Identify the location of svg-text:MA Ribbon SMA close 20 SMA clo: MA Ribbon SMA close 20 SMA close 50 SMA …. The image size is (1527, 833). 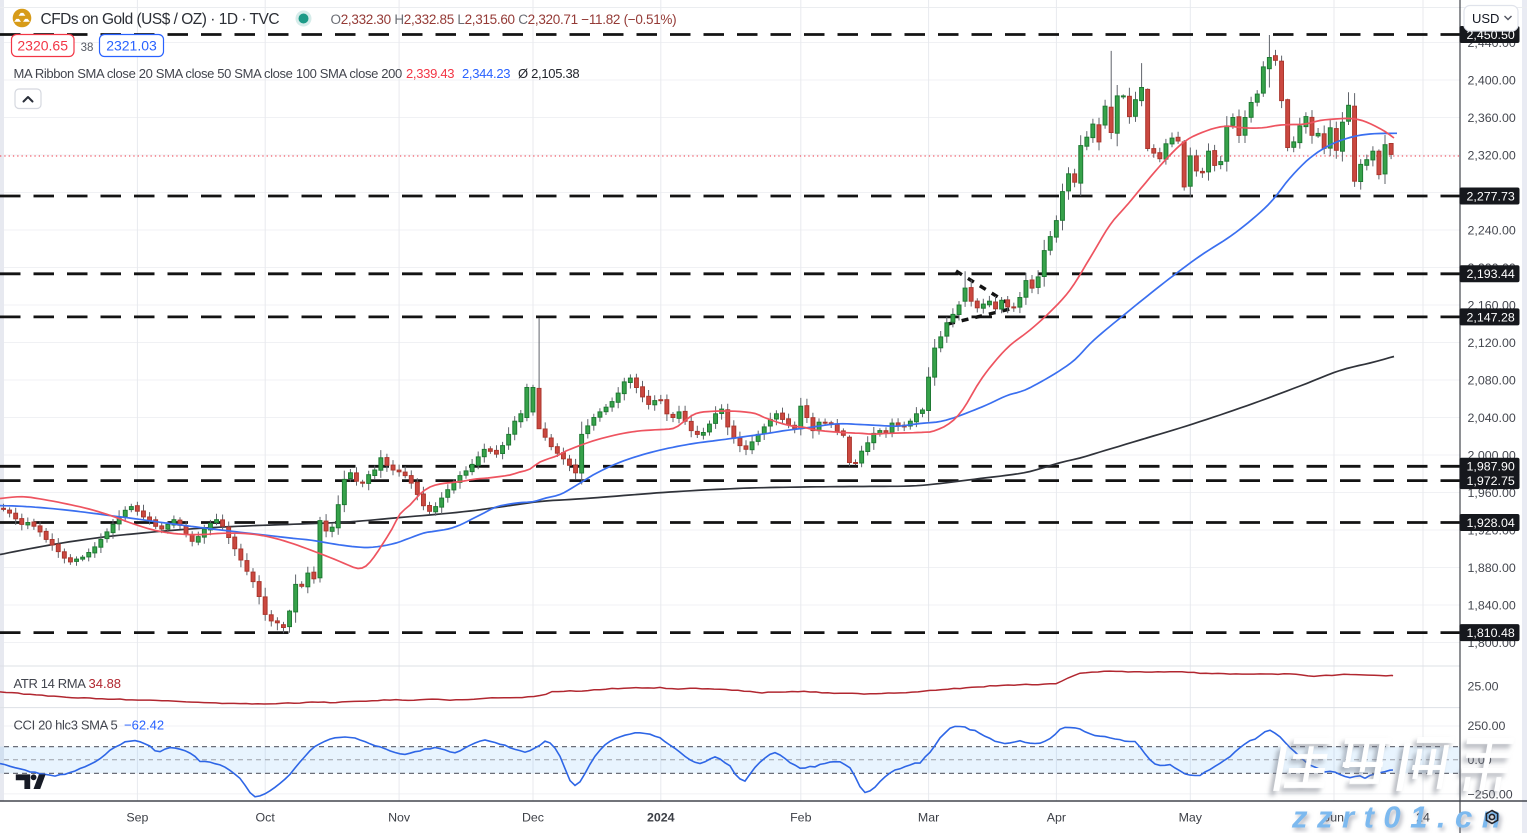
(208, 73).